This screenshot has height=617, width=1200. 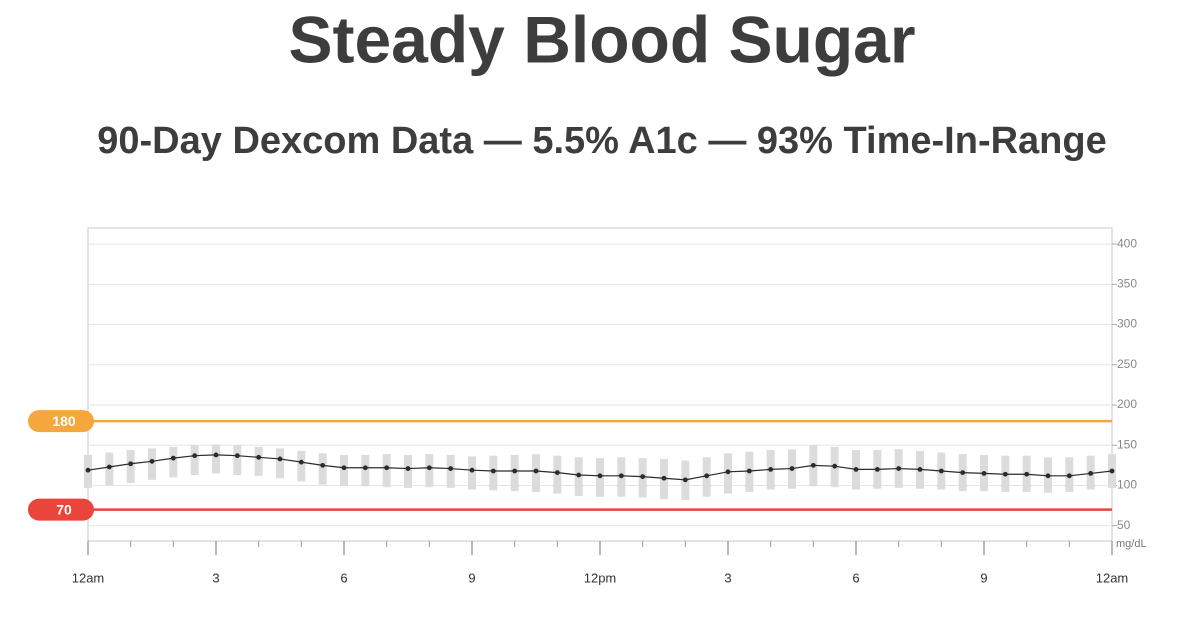 I want to click on y-tick-label: 300, so click(x=1127, y=324).